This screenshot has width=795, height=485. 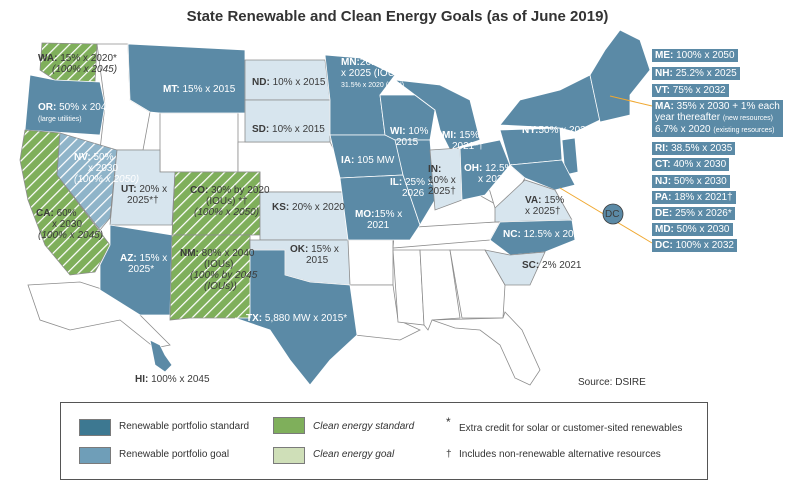 I want to click on source-note: Source: DSIRE, so click(x=612, y=382).